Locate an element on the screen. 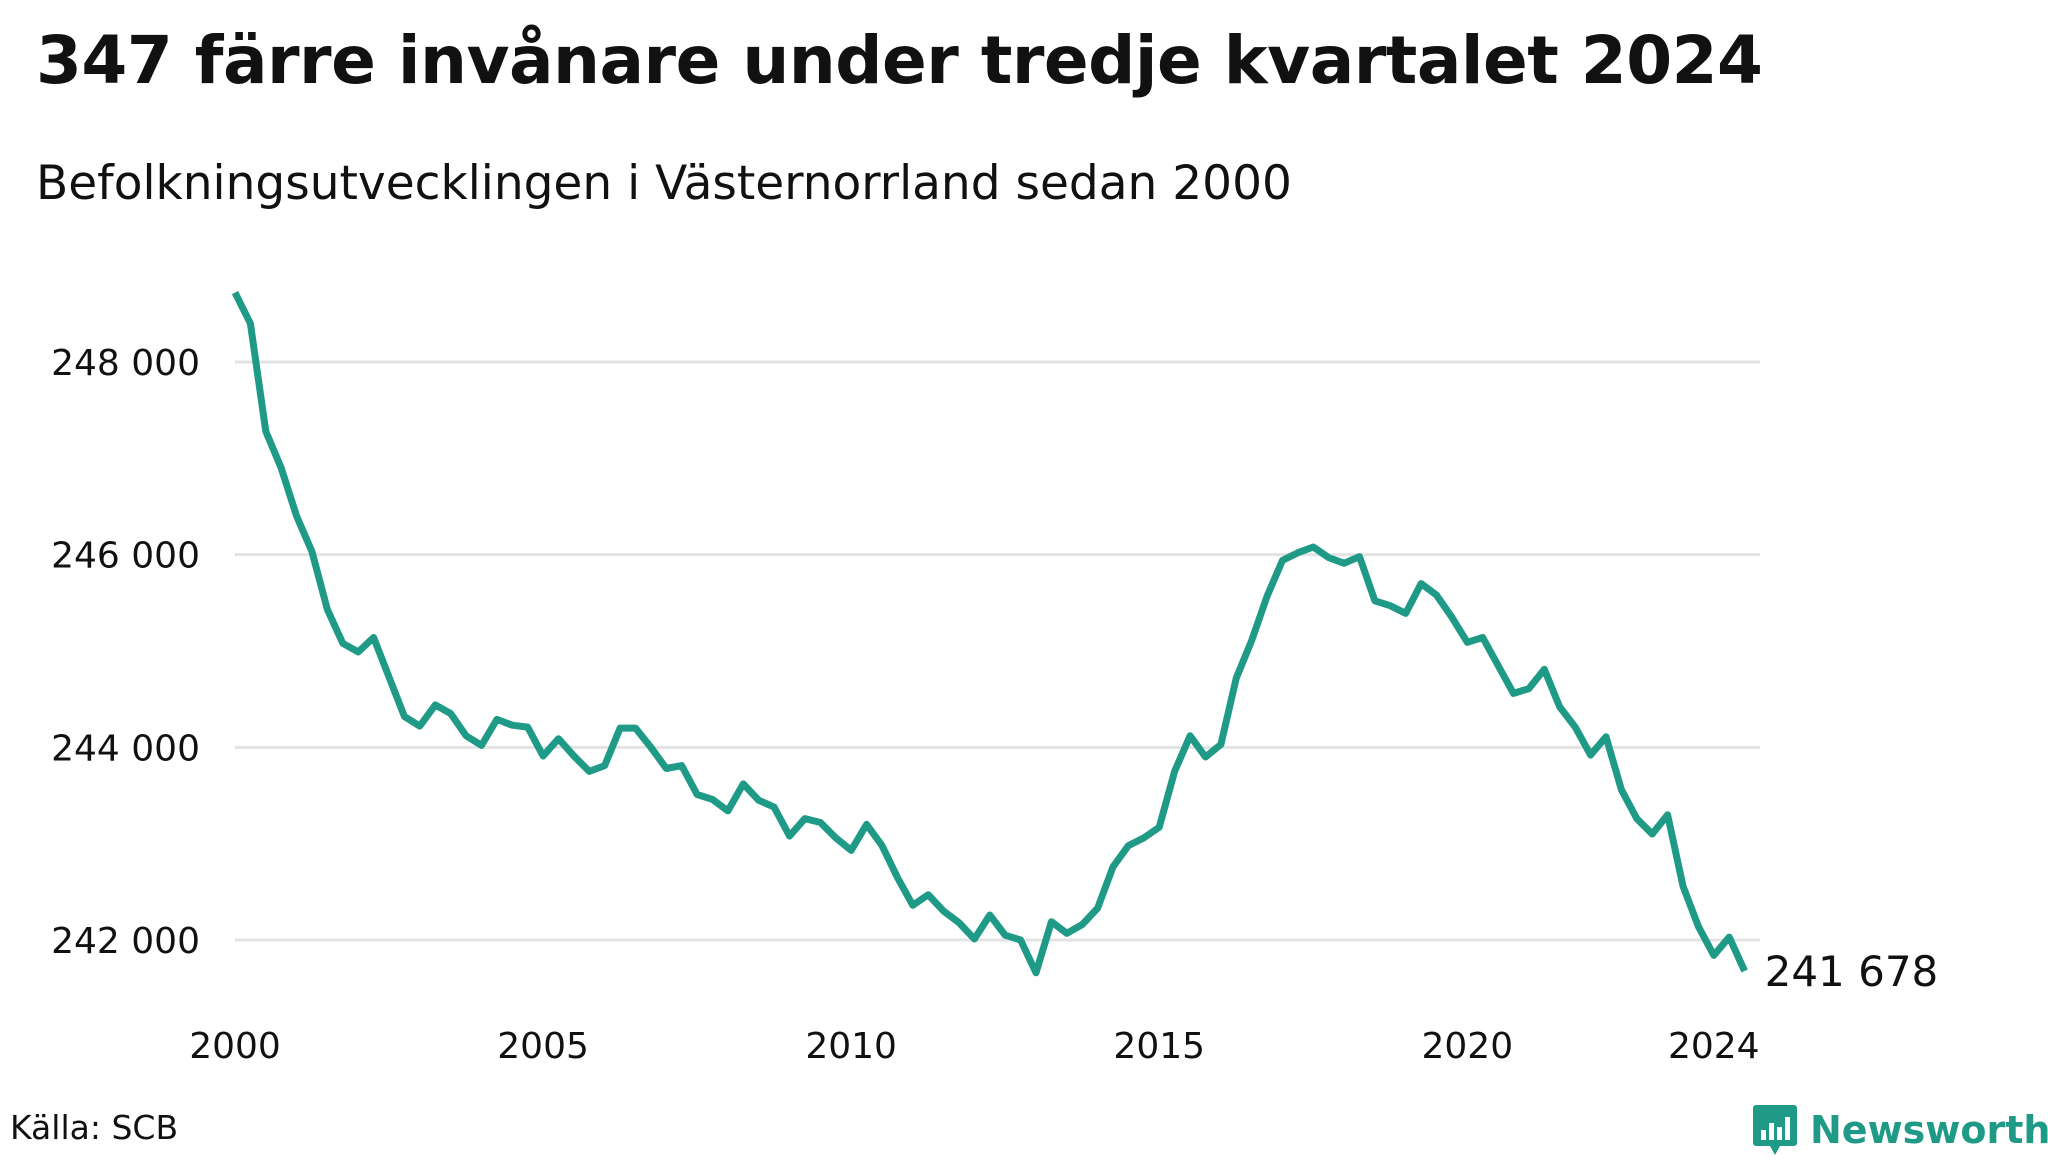 The width and height of the screenshot is (2048, 1160). y-tick-label: 248 000 is located at coordinates (125, 363).